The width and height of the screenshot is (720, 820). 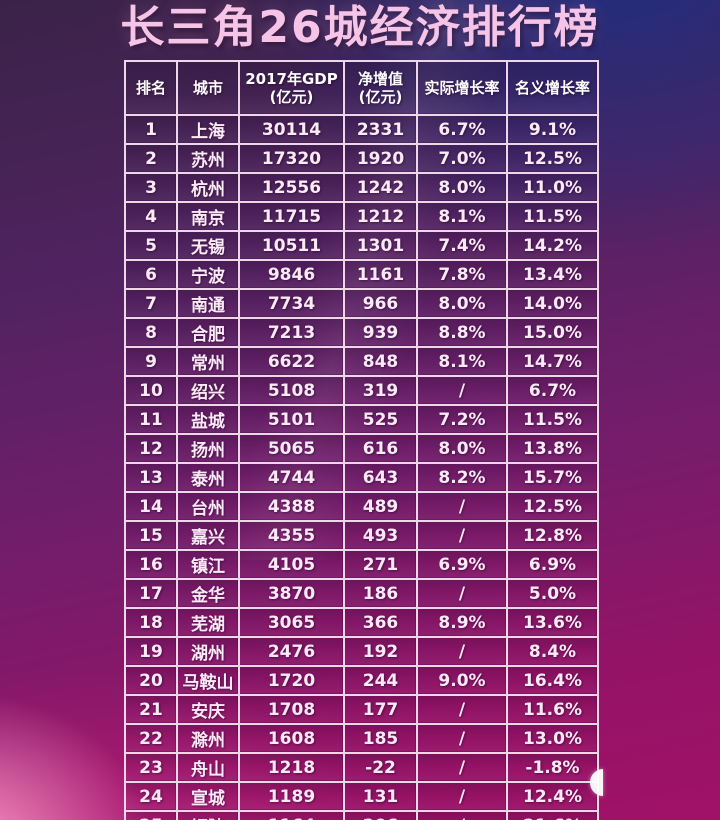 What do you see at coordinates (552, 332) in the screenshot?
I see `cell-nominal-growth: 15.0%` at bounding box center [552, 332].